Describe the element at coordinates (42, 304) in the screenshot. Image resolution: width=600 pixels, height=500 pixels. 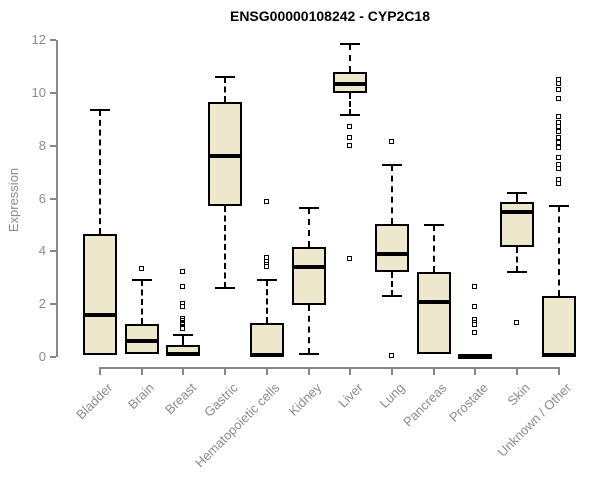
I see `y-tick-label: 2` at that location.